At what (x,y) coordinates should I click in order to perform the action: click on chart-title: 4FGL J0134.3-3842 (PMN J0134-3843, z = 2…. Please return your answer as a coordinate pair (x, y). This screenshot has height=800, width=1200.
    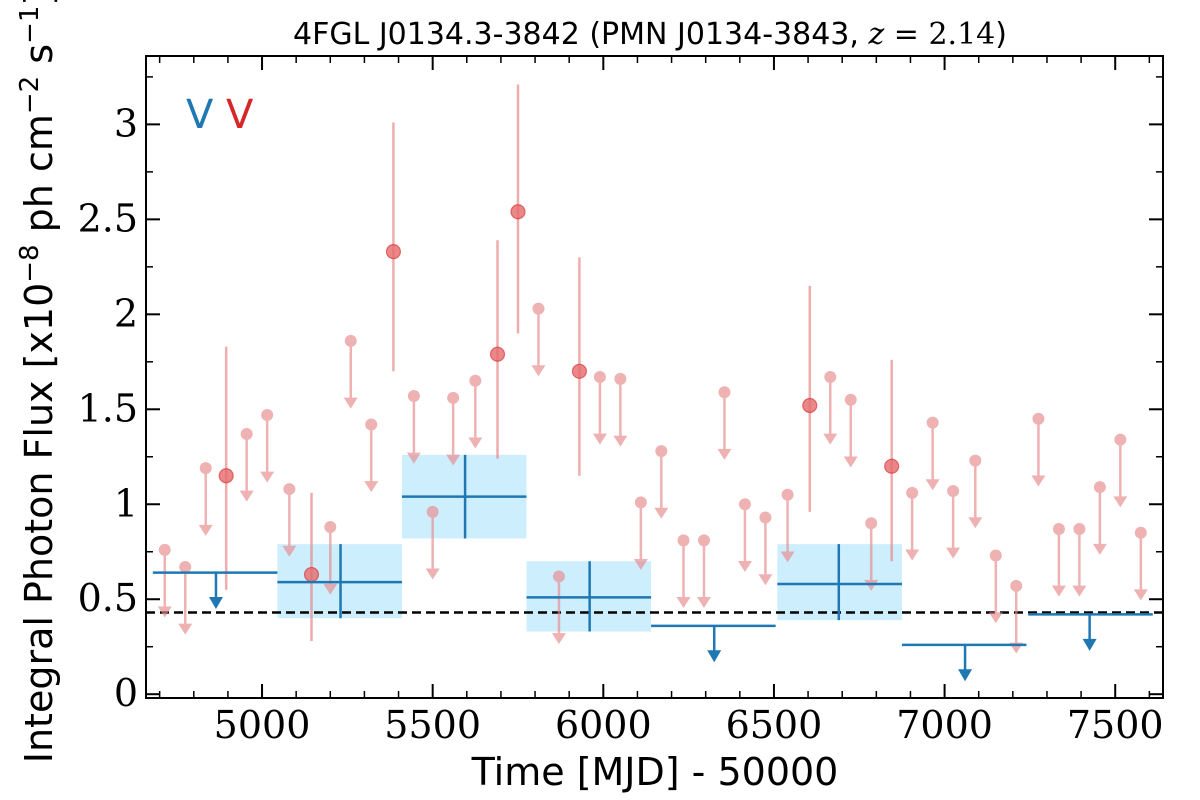
    Looking at the image, I should click on (650, 34).